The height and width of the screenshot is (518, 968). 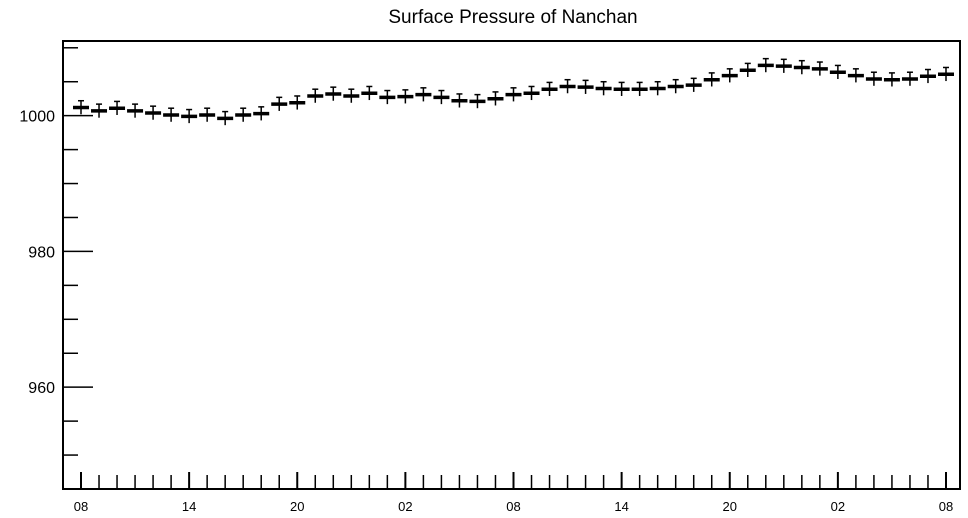 What do you see at coordinates (56, 251) in the screenshot?
I see `y-axis: 960 980 1000` at bounding box center [56, 251].